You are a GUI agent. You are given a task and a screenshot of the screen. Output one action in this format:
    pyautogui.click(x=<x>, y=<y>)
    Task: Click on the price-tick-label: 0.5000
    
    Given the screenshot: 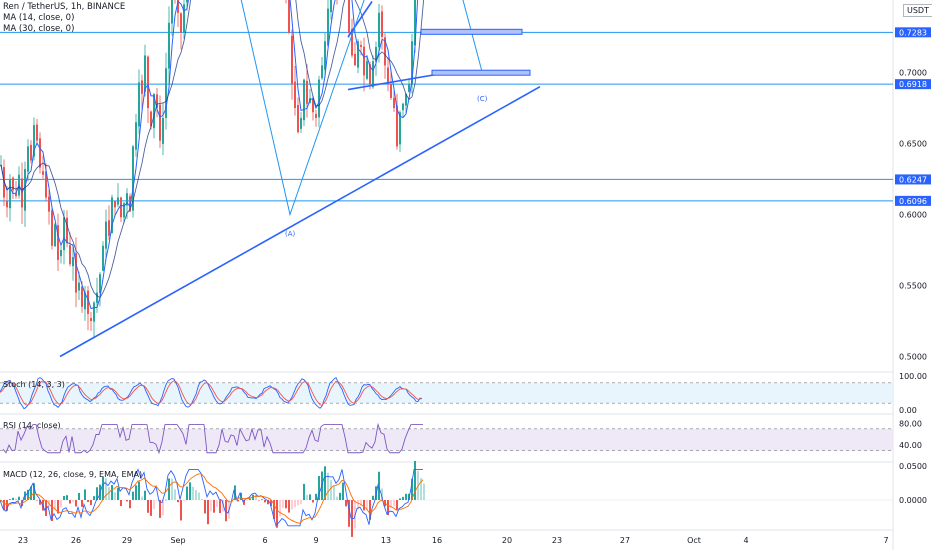 What is the action you would take?
    pyautogui.click(x=913, y=357)
    